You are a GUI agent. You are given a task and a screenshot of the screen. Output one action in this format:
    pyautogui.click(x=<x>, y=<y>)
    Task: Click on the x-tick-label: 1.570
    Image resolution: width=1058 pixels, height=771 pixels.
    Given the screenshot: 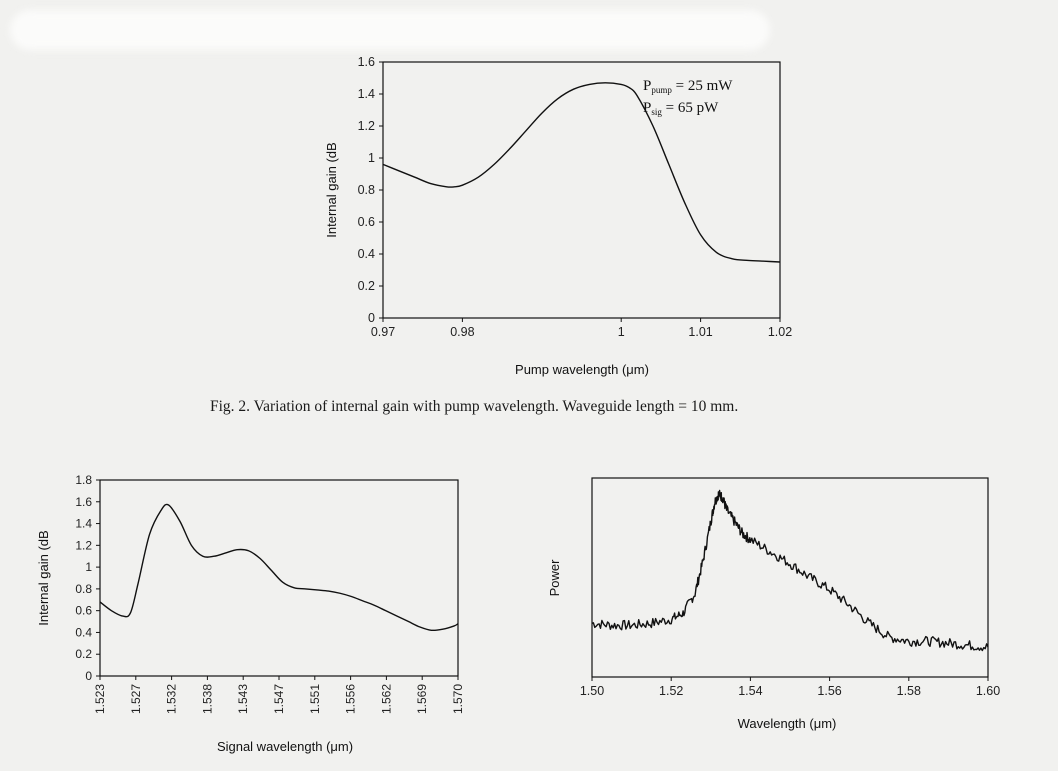 What is the action you would take?
    pyautogui.click(x=458, y=699)
    